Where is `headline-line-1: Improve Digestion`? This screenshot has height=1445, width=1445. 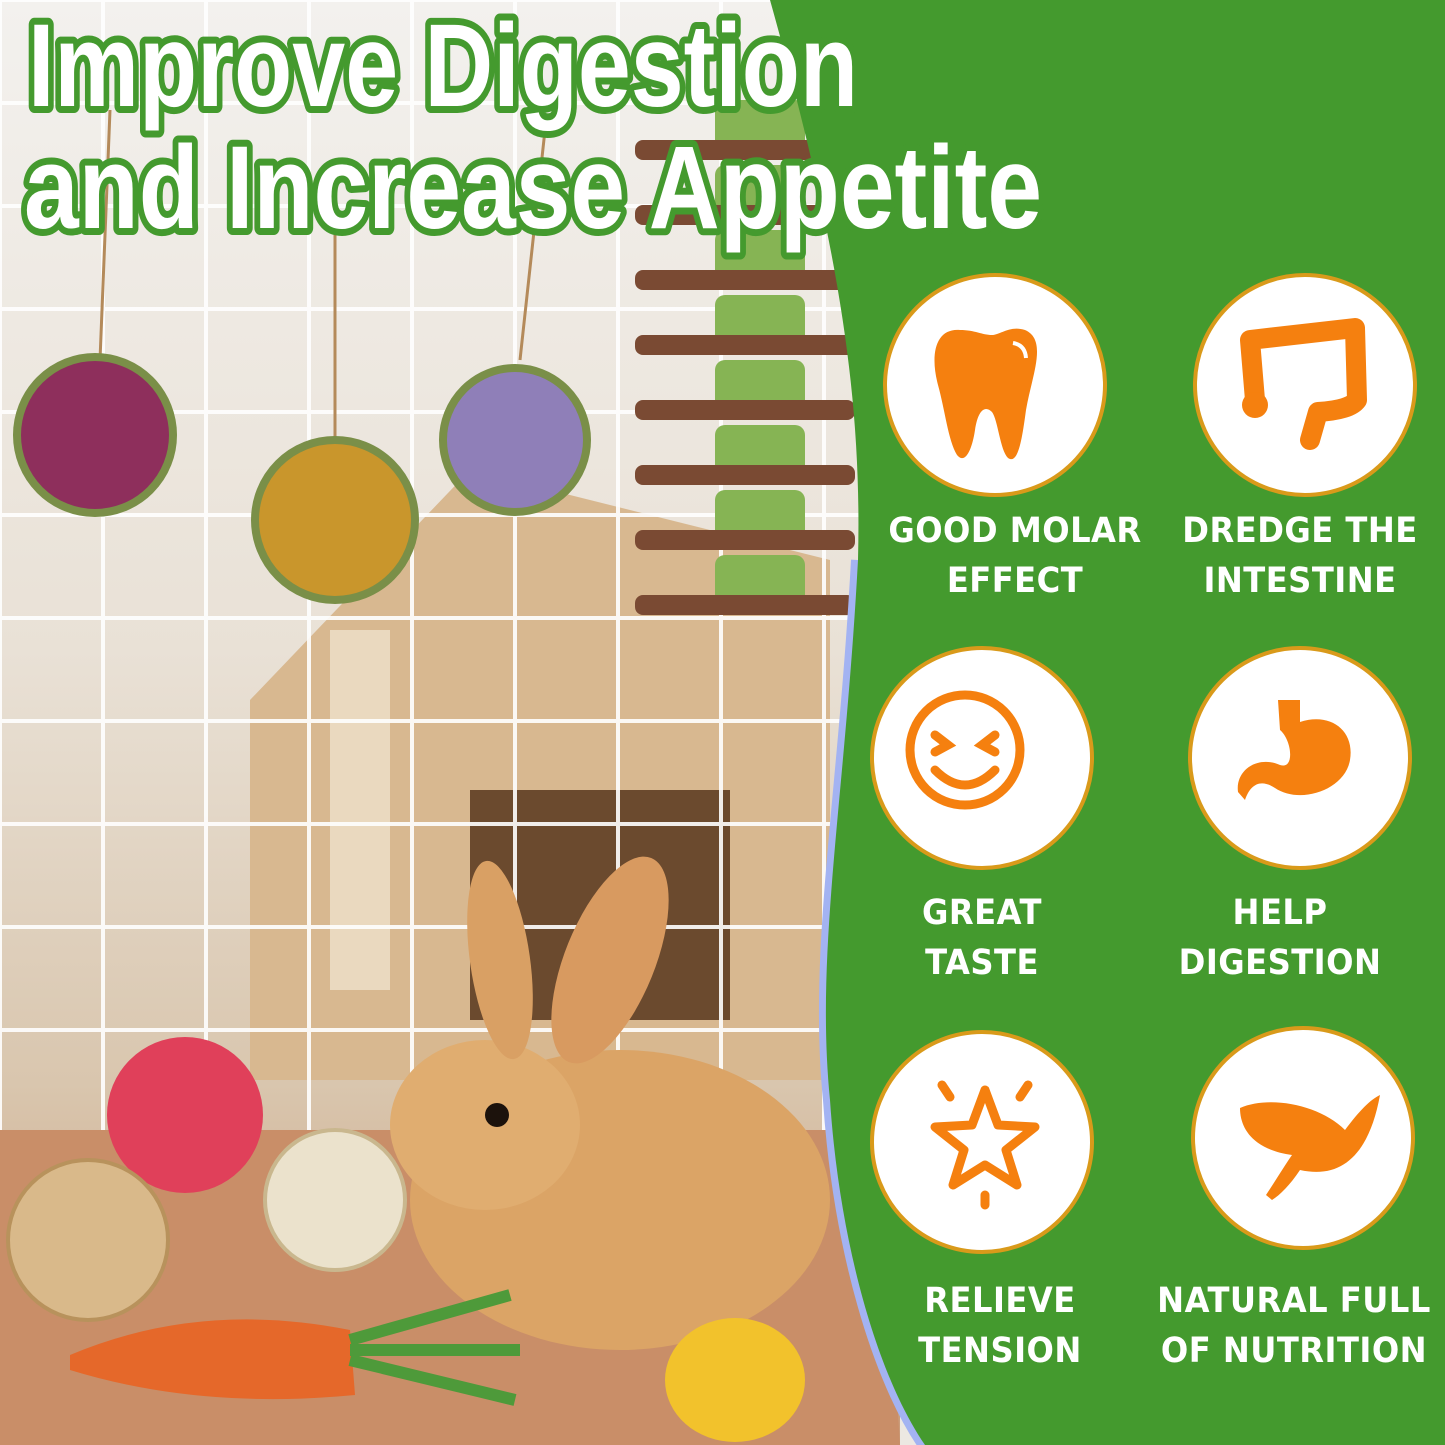
headline-line-1: Improve Digestion is located at coordinates (443, 66).